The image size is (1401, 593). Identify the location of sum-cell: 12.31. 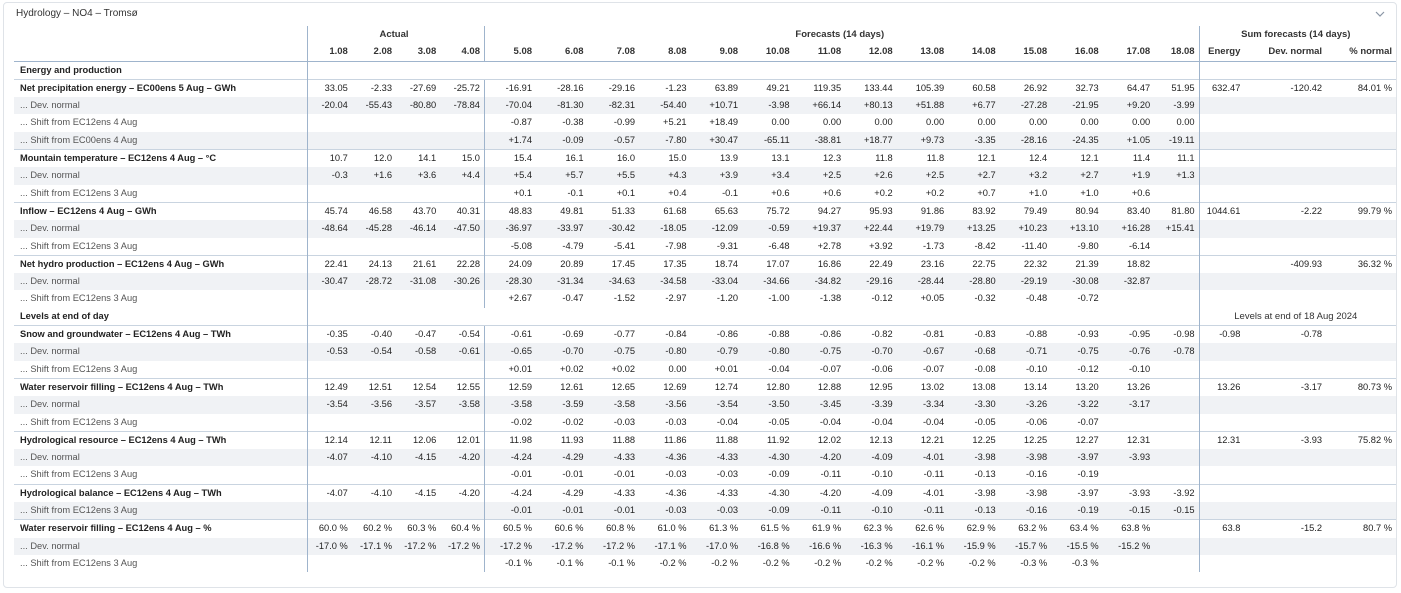
(1221, 440).